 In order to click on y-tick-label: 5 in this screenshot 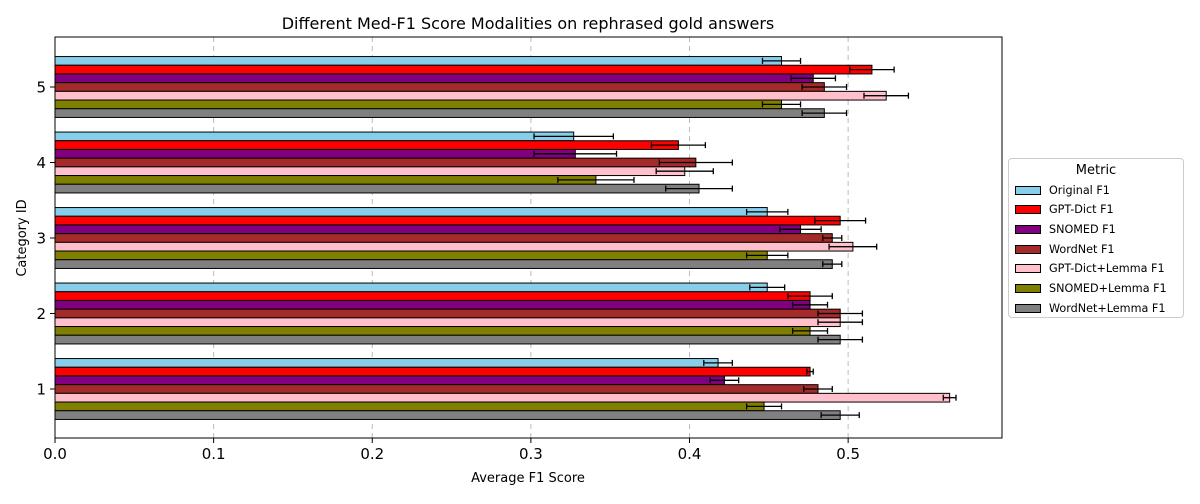, I will do `click(41, 88)`.